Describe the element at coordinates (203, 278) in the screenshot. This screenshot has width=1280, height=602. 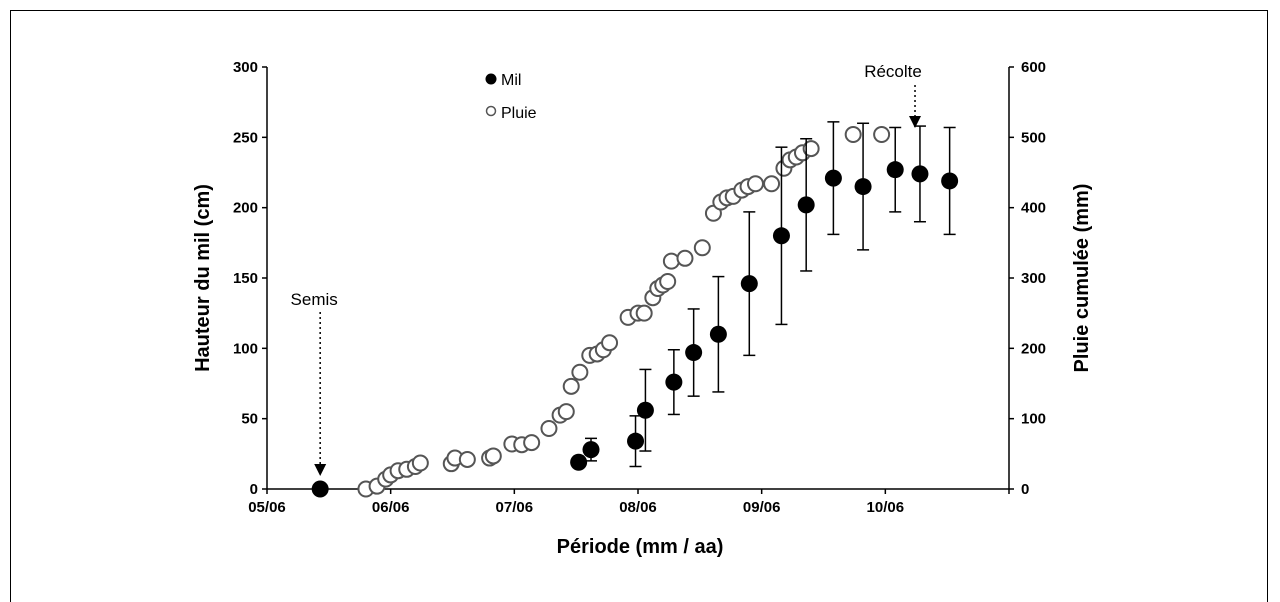
I see `y-axis-title: Hauteur du mil (cm)` at that location.